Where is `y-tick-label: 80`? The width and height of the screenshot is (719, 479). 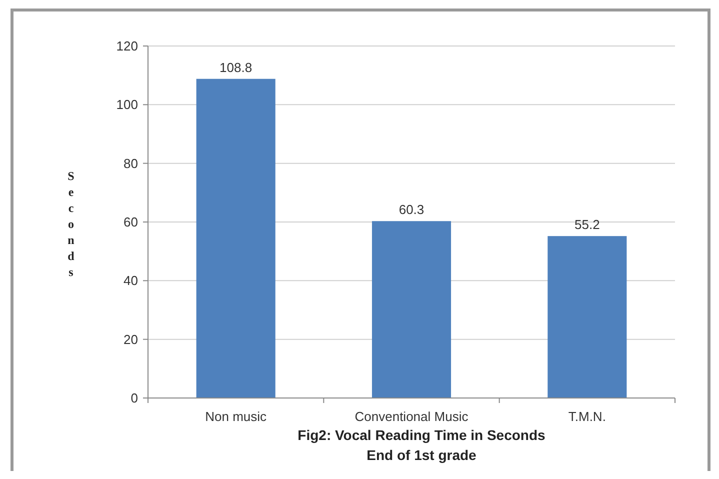 y-tick-label: 80 is located at coordinates (131, 163).